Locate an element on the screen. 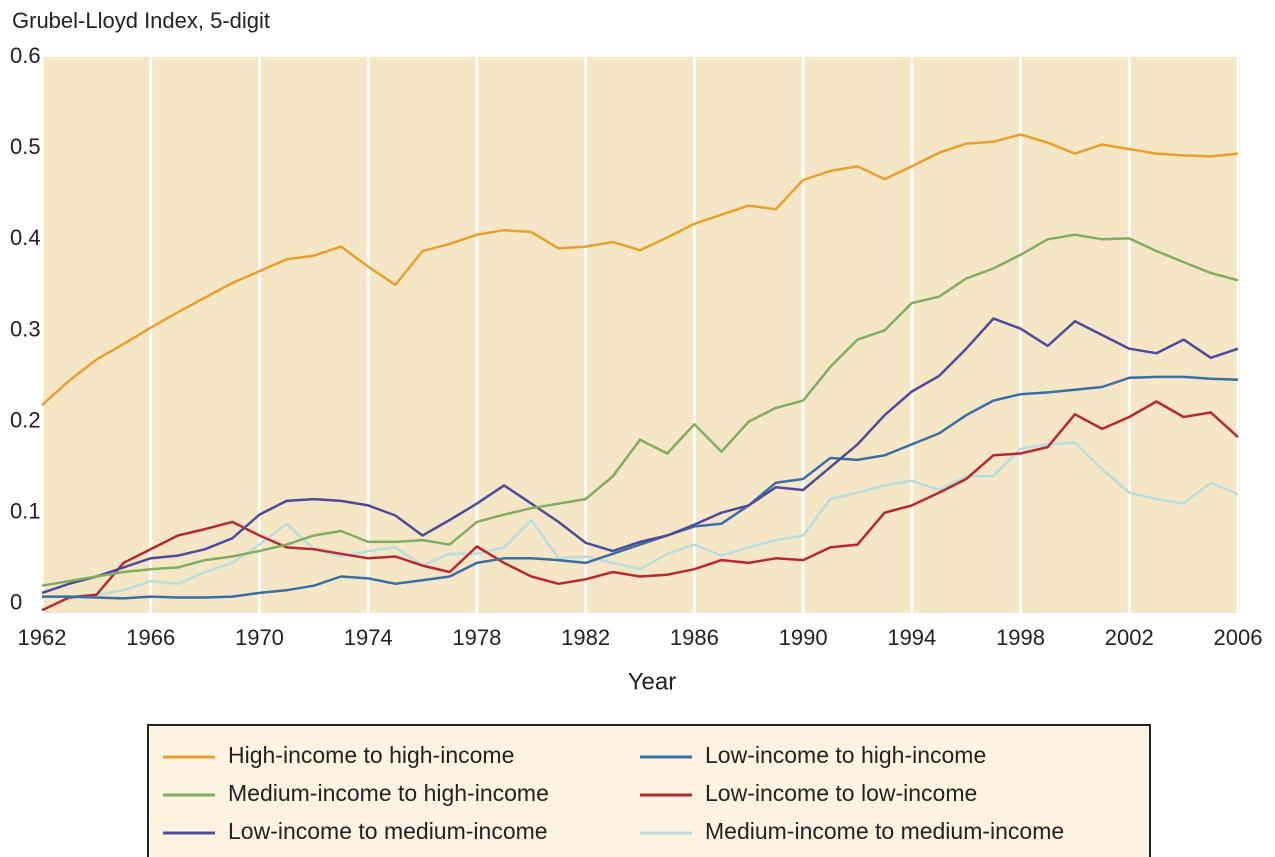 This screenshot has width=1275, height=857. x-tick-label: 1998 is located at coordinates (1020, 637).